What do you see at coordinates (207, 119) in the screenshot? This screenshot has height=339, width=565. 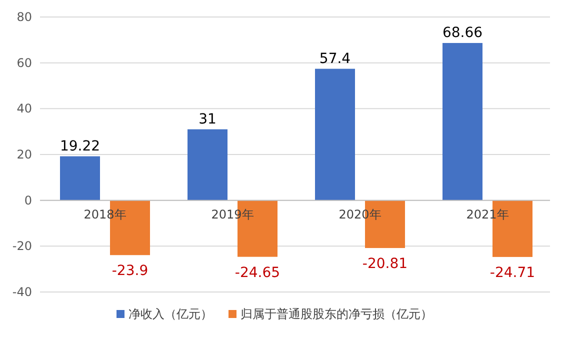 I see `data-label: 31` at bounding box center [207, 119].